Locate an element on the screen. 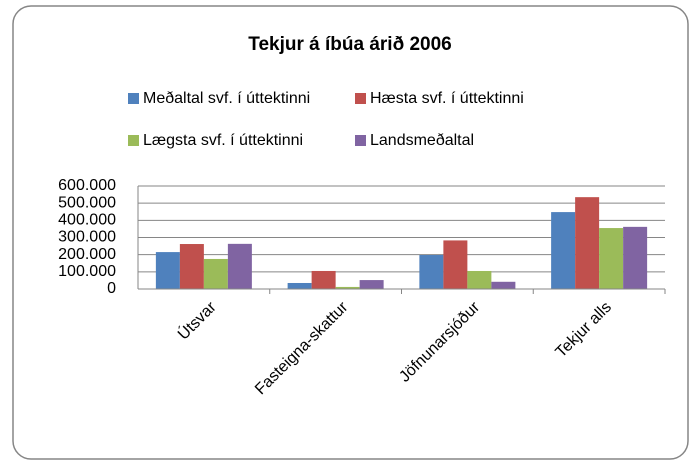  chart-title: Tekjur á íbúa árið 2006 is located at coordinates (349, 44).